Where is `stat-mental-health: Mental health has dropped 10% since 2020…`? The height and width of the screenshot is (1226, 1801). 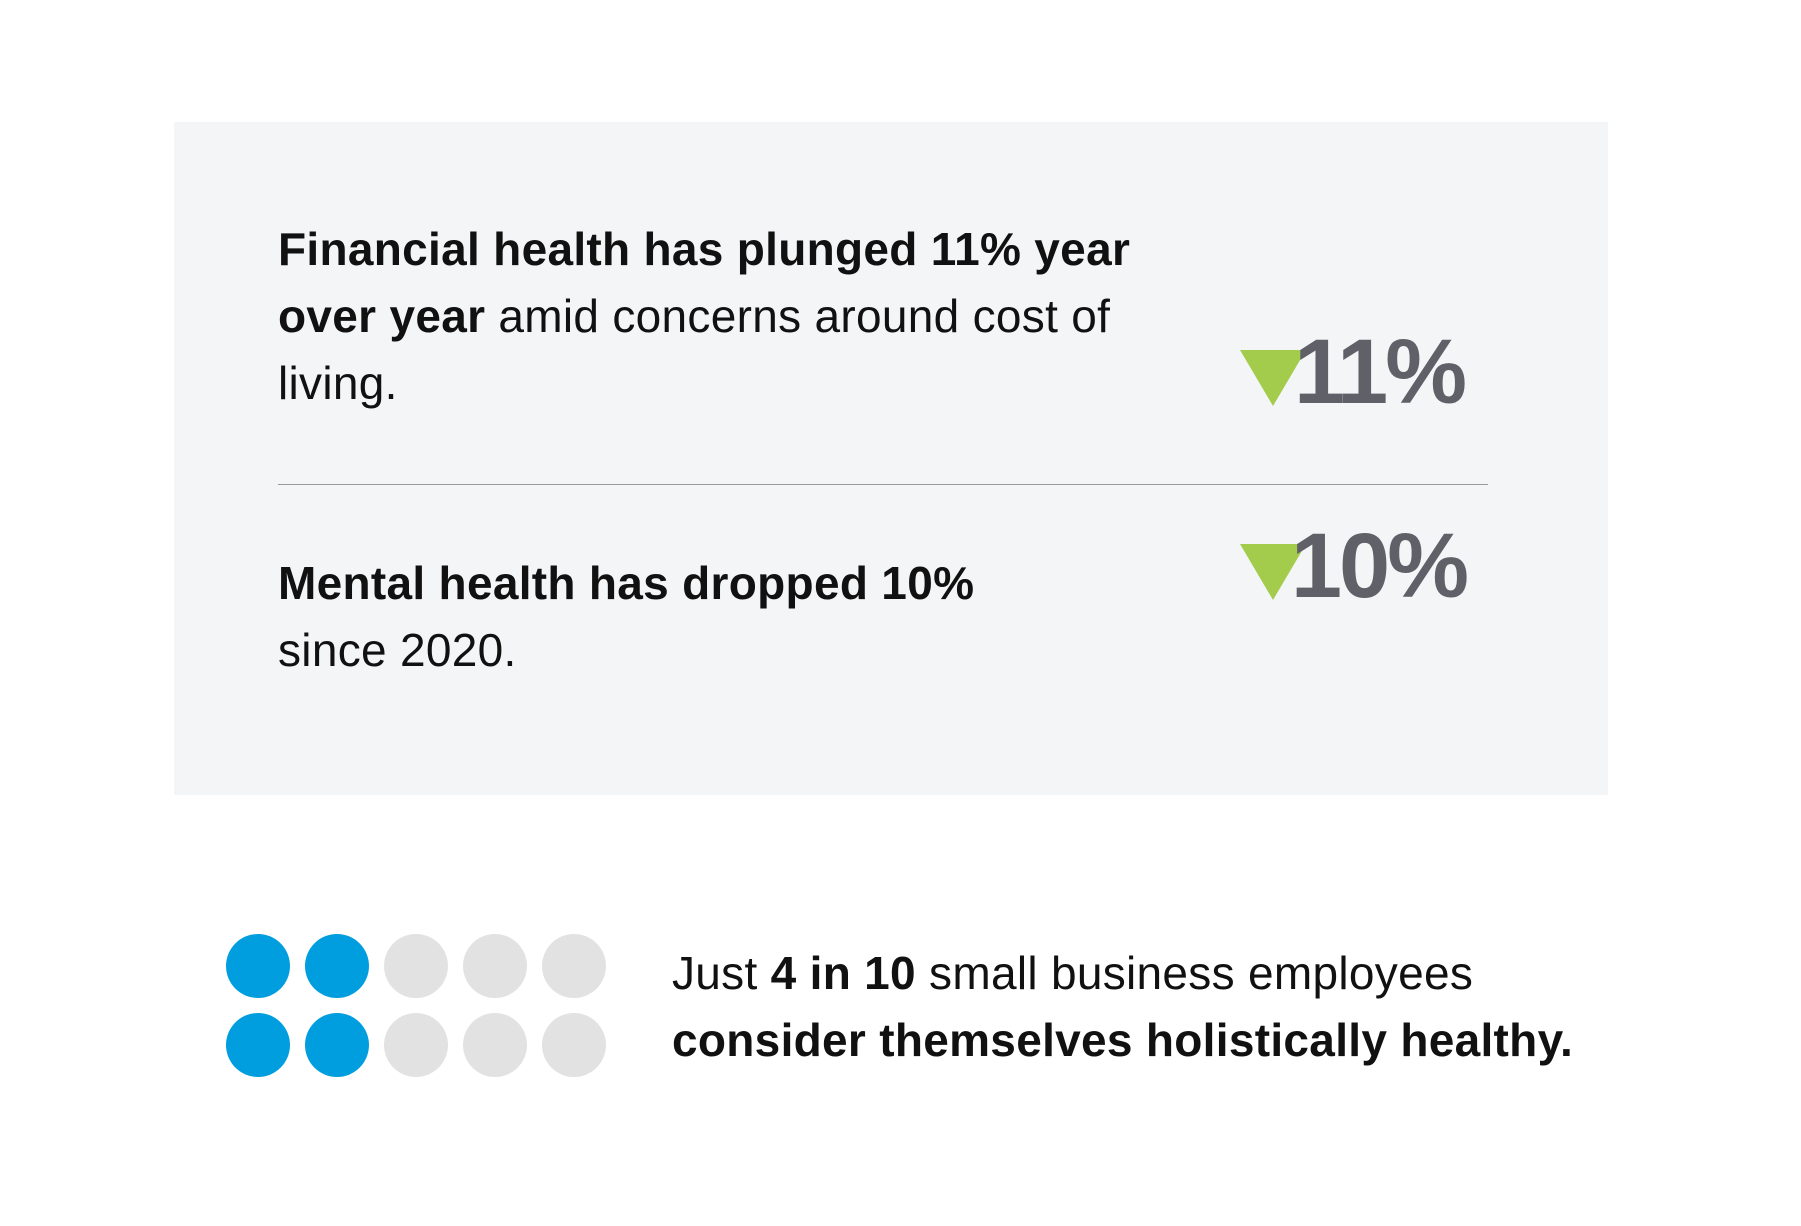
stat-mental-health: Mental health has dropped 10% since 2020… is located at coordinates (883, 603).